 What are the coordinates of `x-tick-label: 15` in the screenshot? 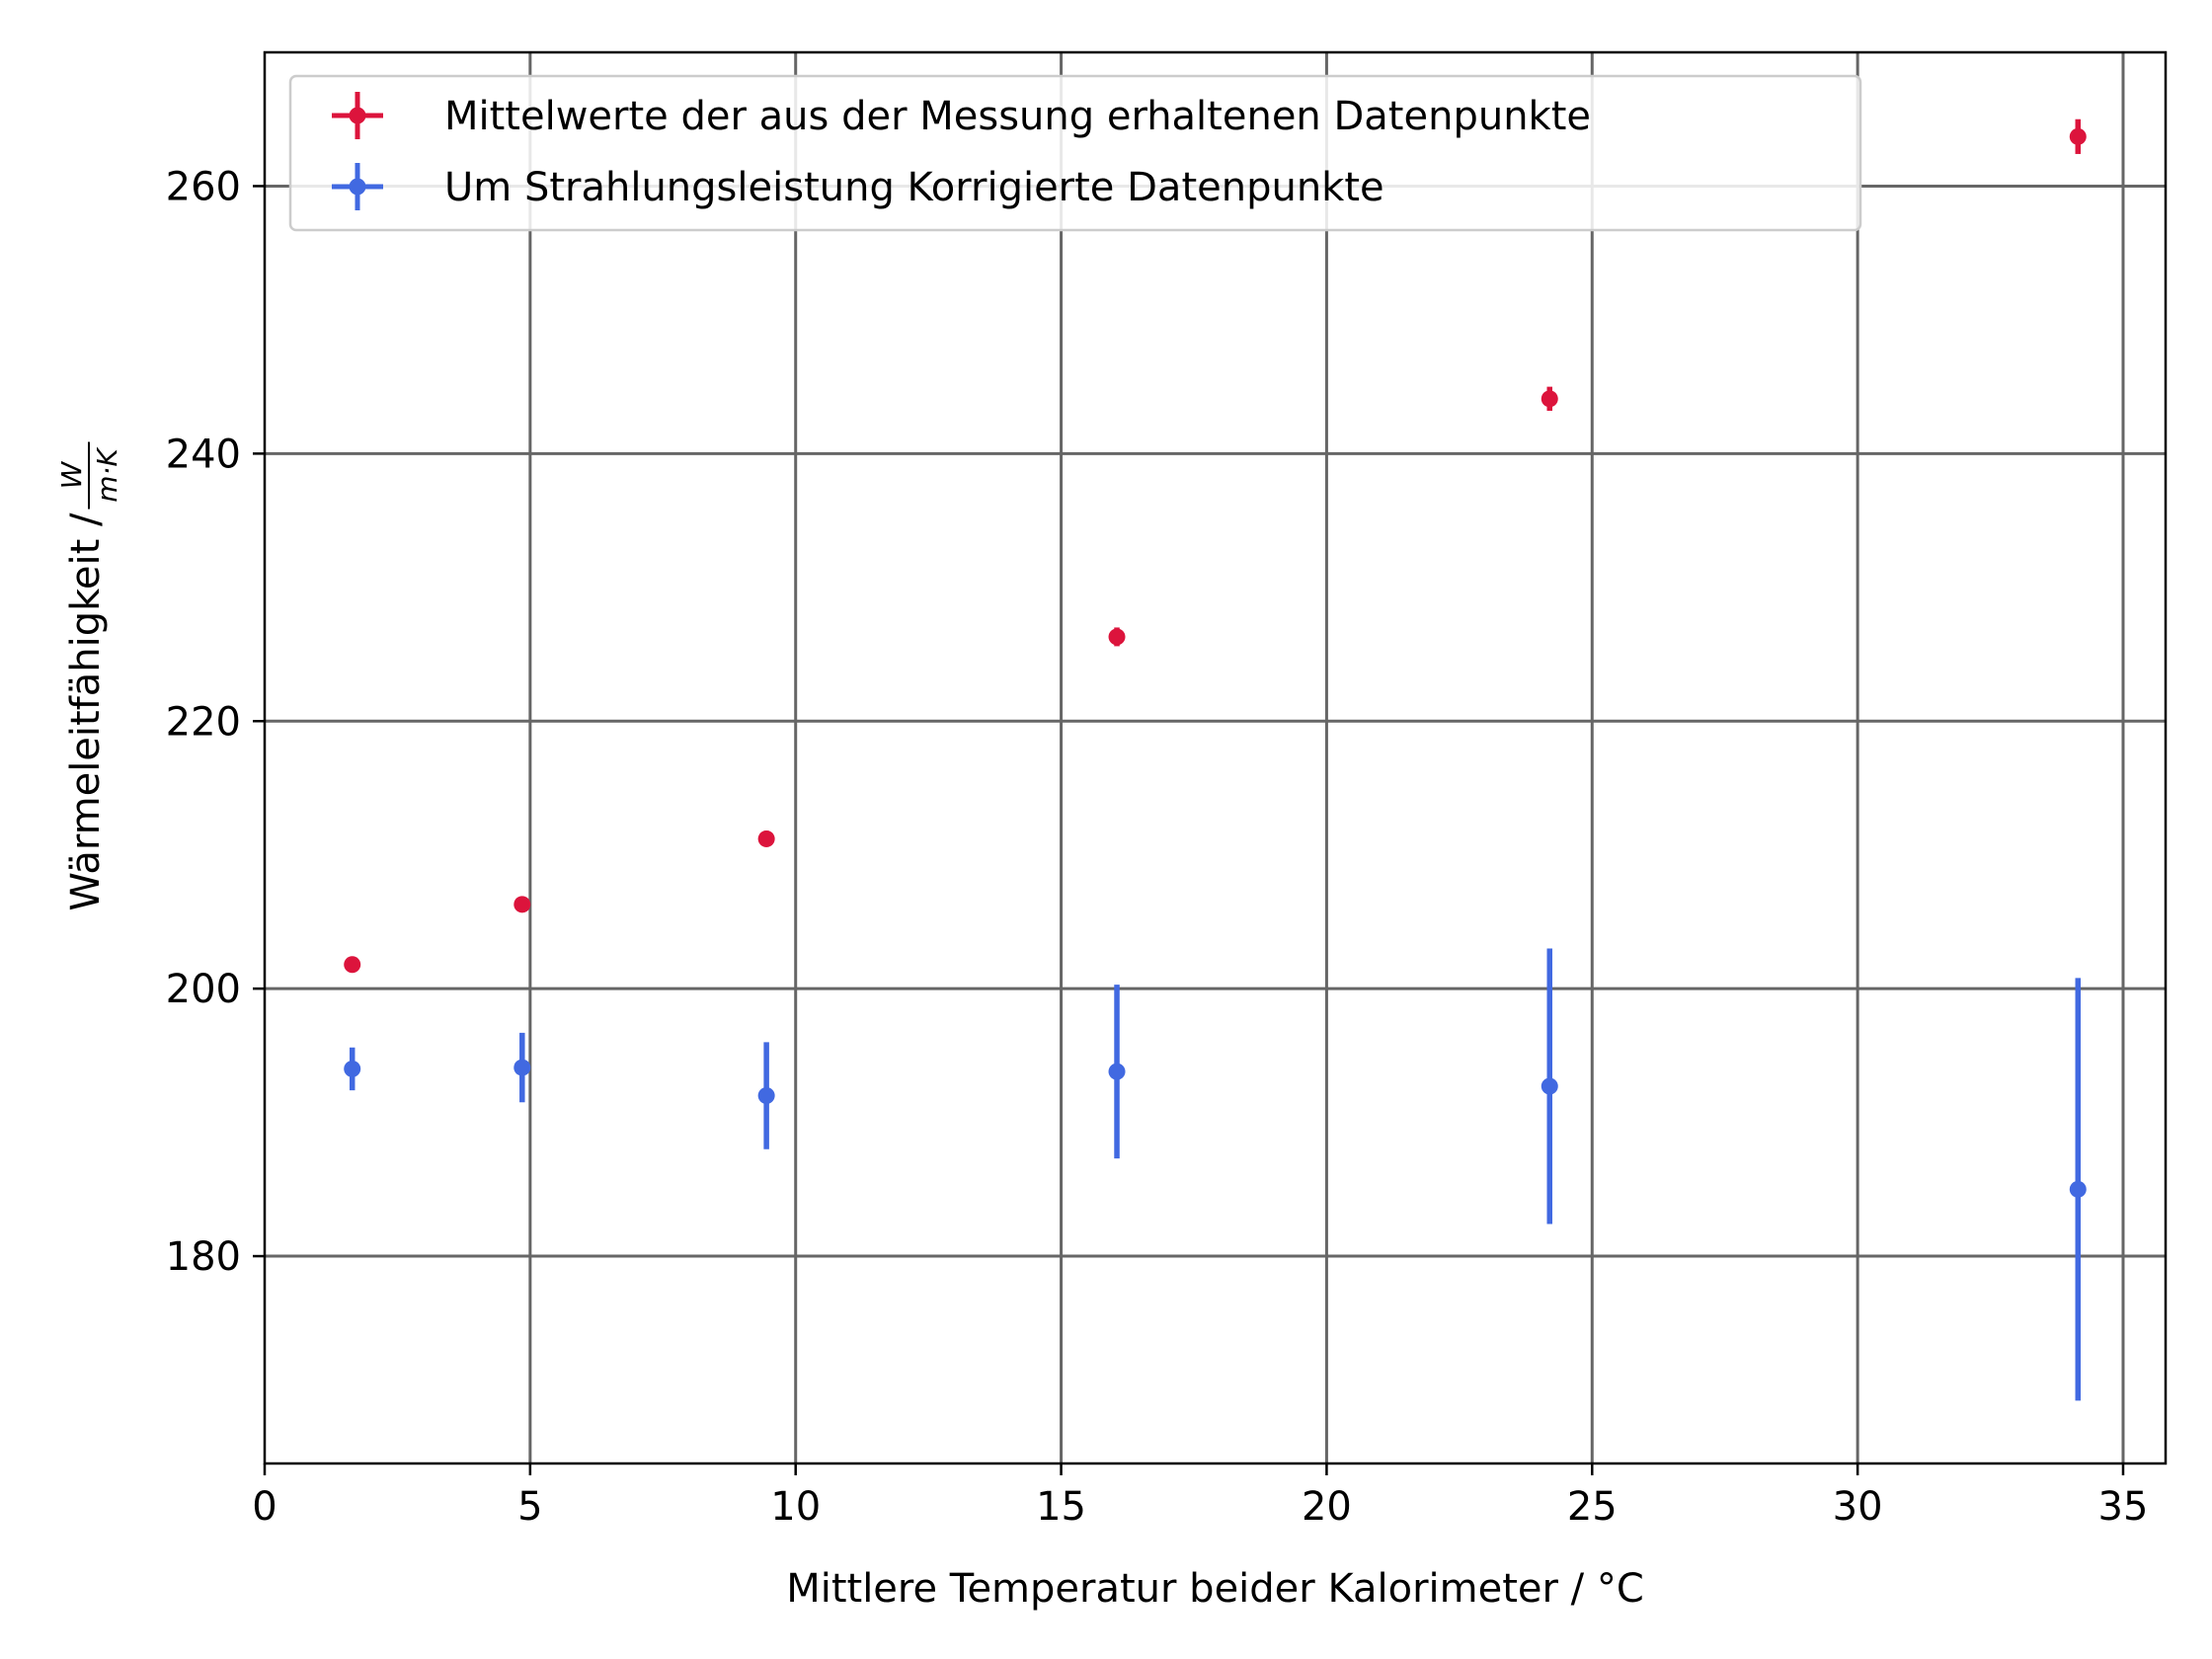 It's located at (1061, 1507).